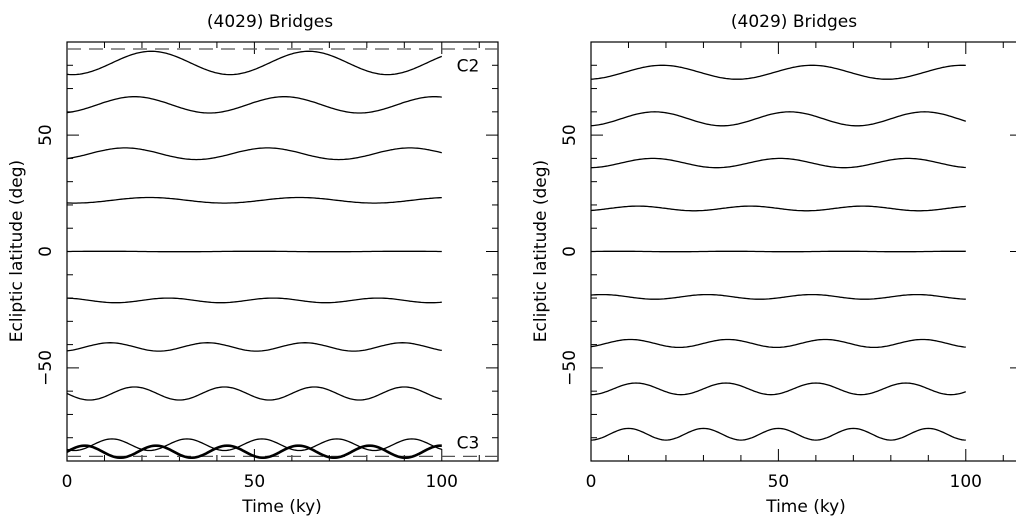  What do you see at coordinates (281, 507) in the screenshot?
I see `left-x-axis-label: Time (ky)` at bounding box center [281, 507].